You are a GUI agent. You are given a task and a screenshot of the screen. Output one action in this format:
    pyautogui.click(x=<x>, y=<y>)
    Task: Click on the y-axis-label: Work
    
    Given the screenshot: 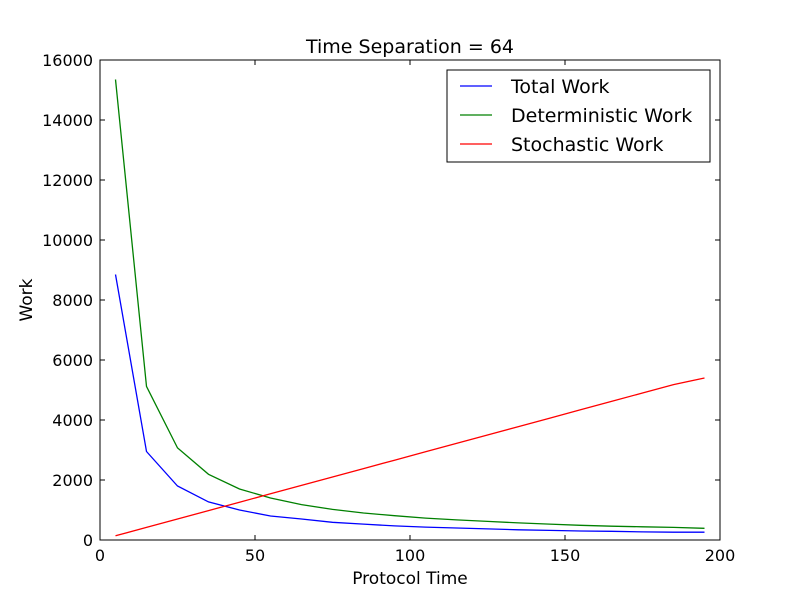 What is the action you would take?
    pyautogui.click(x=27, y=299)
    